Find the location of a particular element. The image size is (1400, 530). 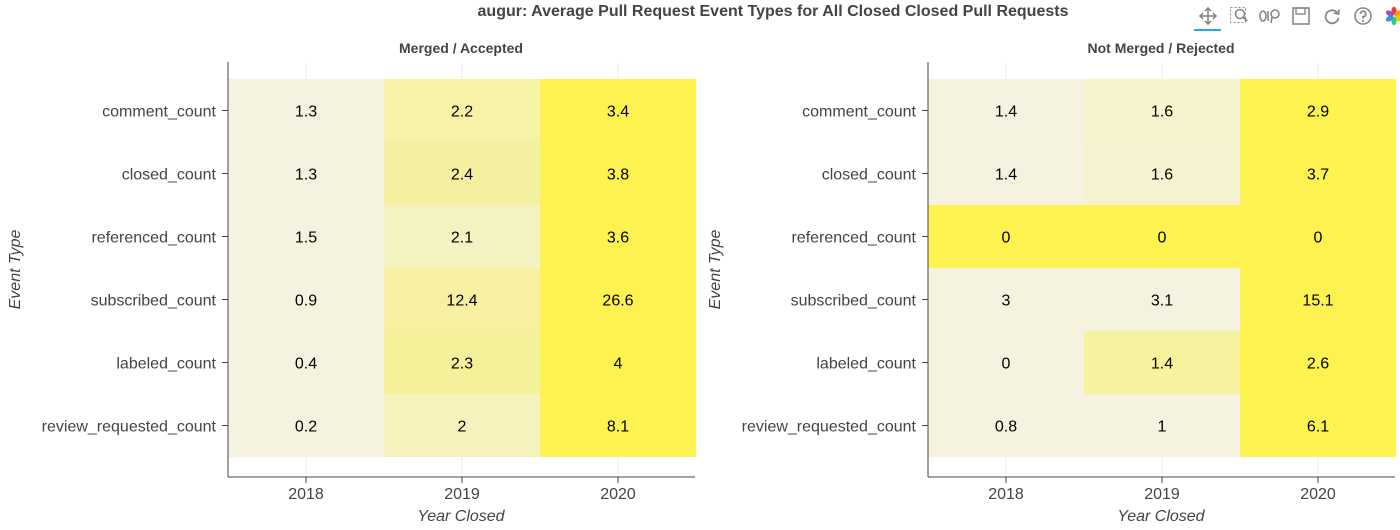

save-icon is located at coordinates (1300, 16).